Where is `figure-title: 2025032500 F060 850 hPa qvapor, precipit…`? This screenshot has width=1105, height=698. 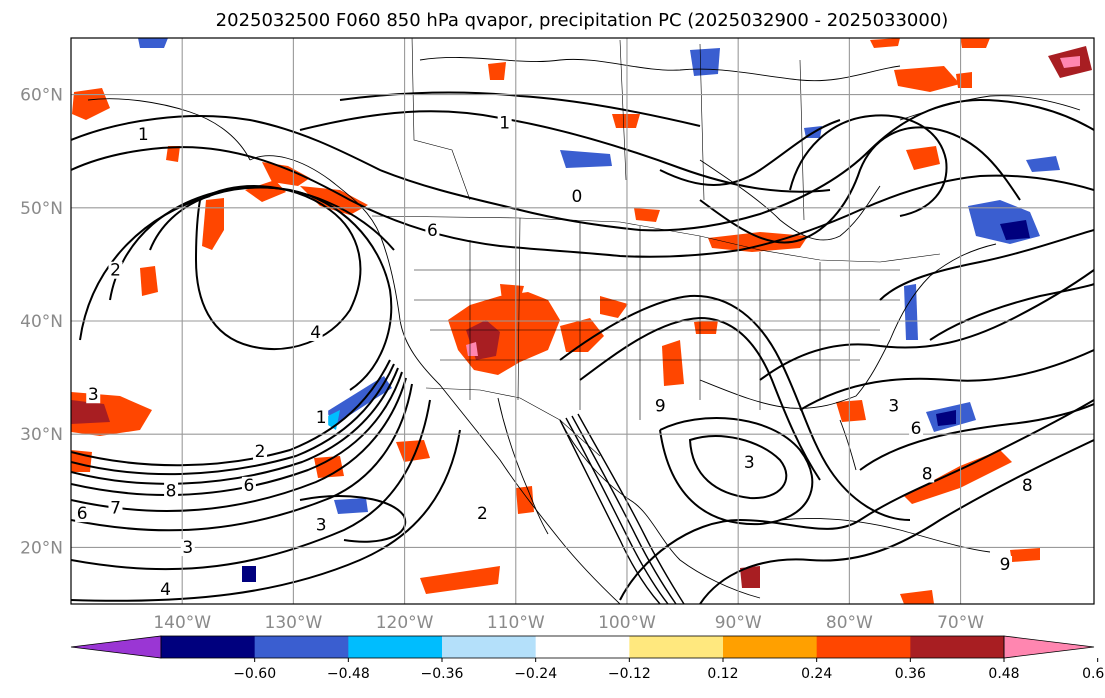
figure-title: 2025032500 F060 850 hPa qvapor, precipit… is located at coordinates (582, 20).